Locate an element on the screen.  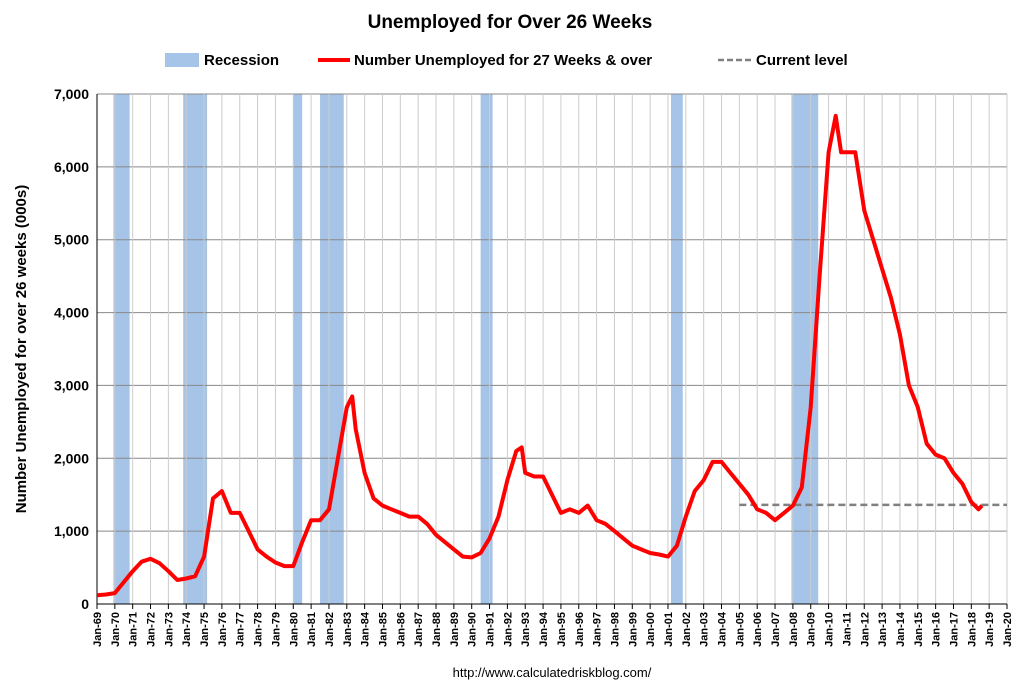
x-tick-label: Jan-71 is located at coordinates (134, 629).